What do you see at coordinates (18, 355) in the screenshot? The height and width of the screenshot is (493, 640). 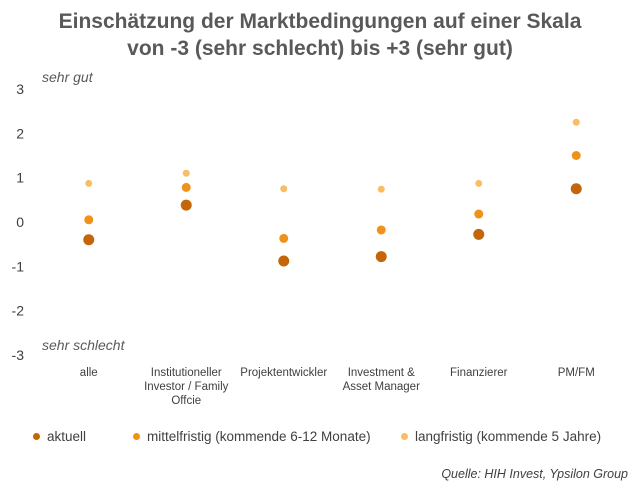 I see `y-tick-label: -3` at bounding box center [18, 355].